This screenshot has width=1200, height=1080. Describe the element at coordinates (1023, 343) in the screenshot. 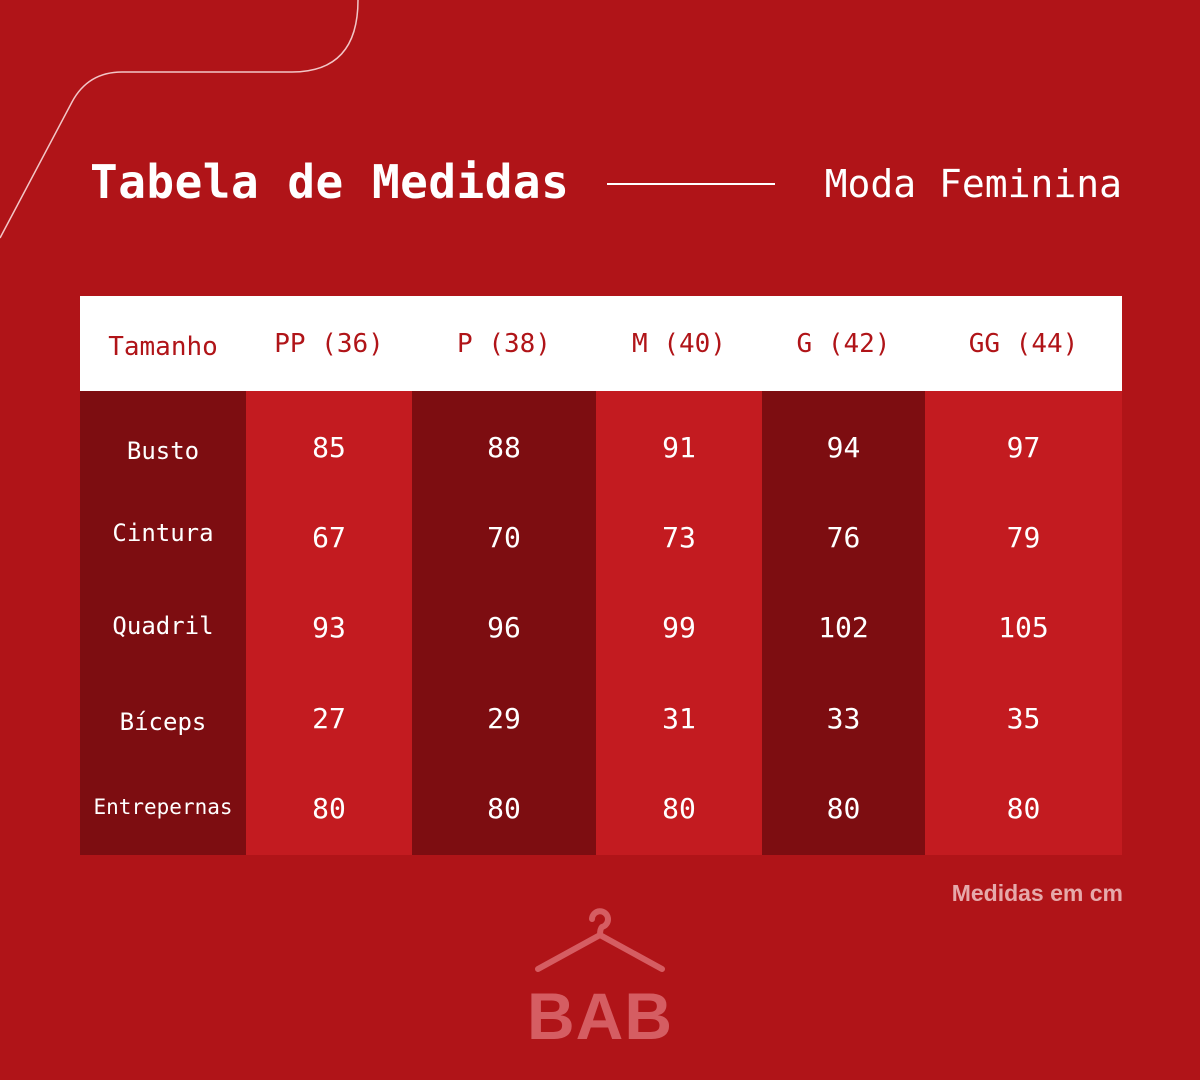

I see `header-size-gg: GG (44)` at that location.